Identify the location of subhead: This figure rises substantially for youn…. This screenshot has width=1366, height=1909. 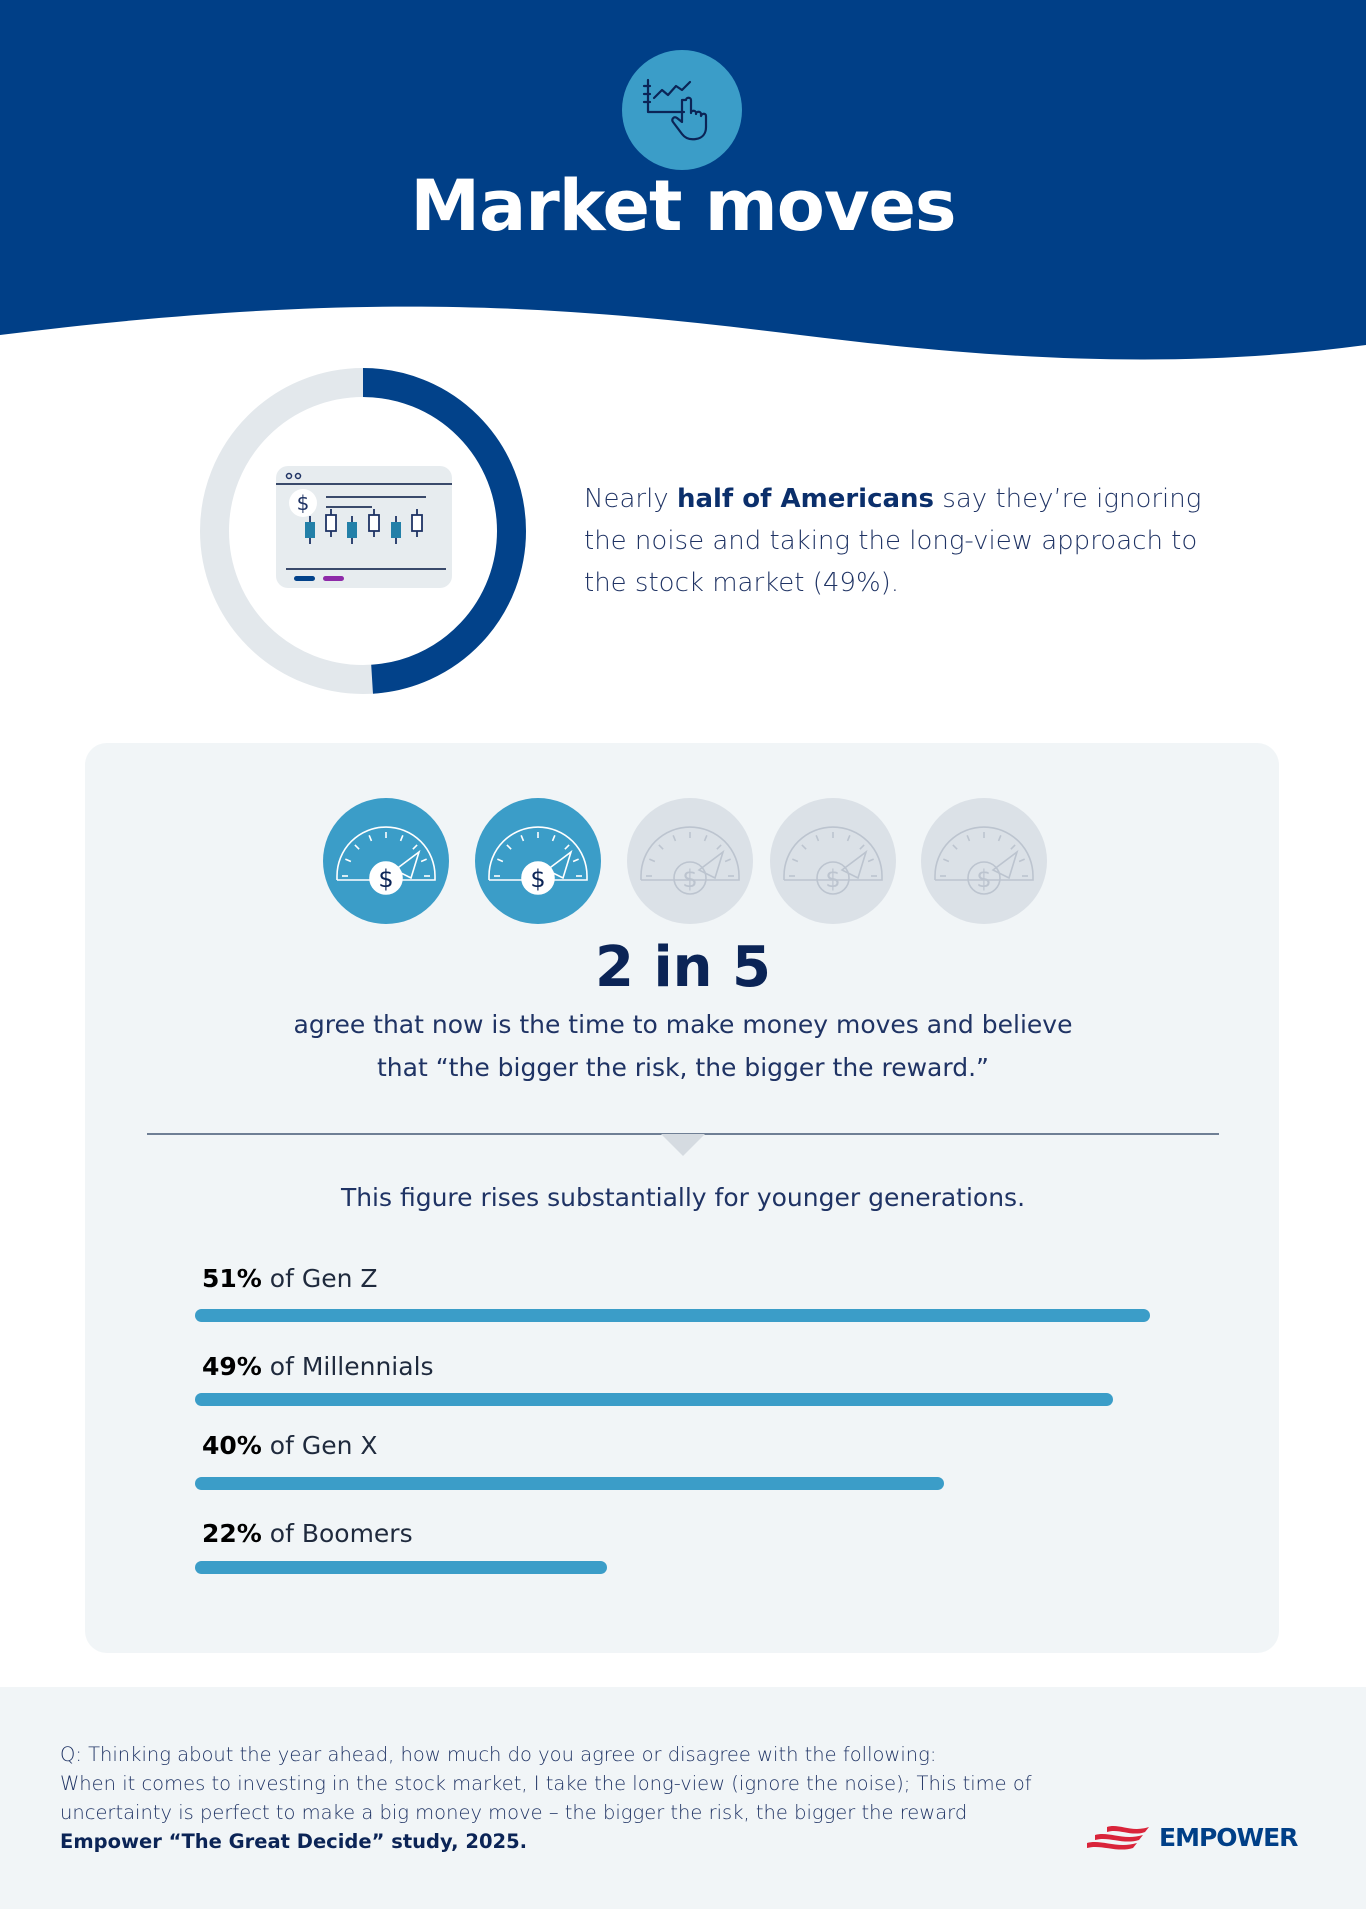
(683, 1197).